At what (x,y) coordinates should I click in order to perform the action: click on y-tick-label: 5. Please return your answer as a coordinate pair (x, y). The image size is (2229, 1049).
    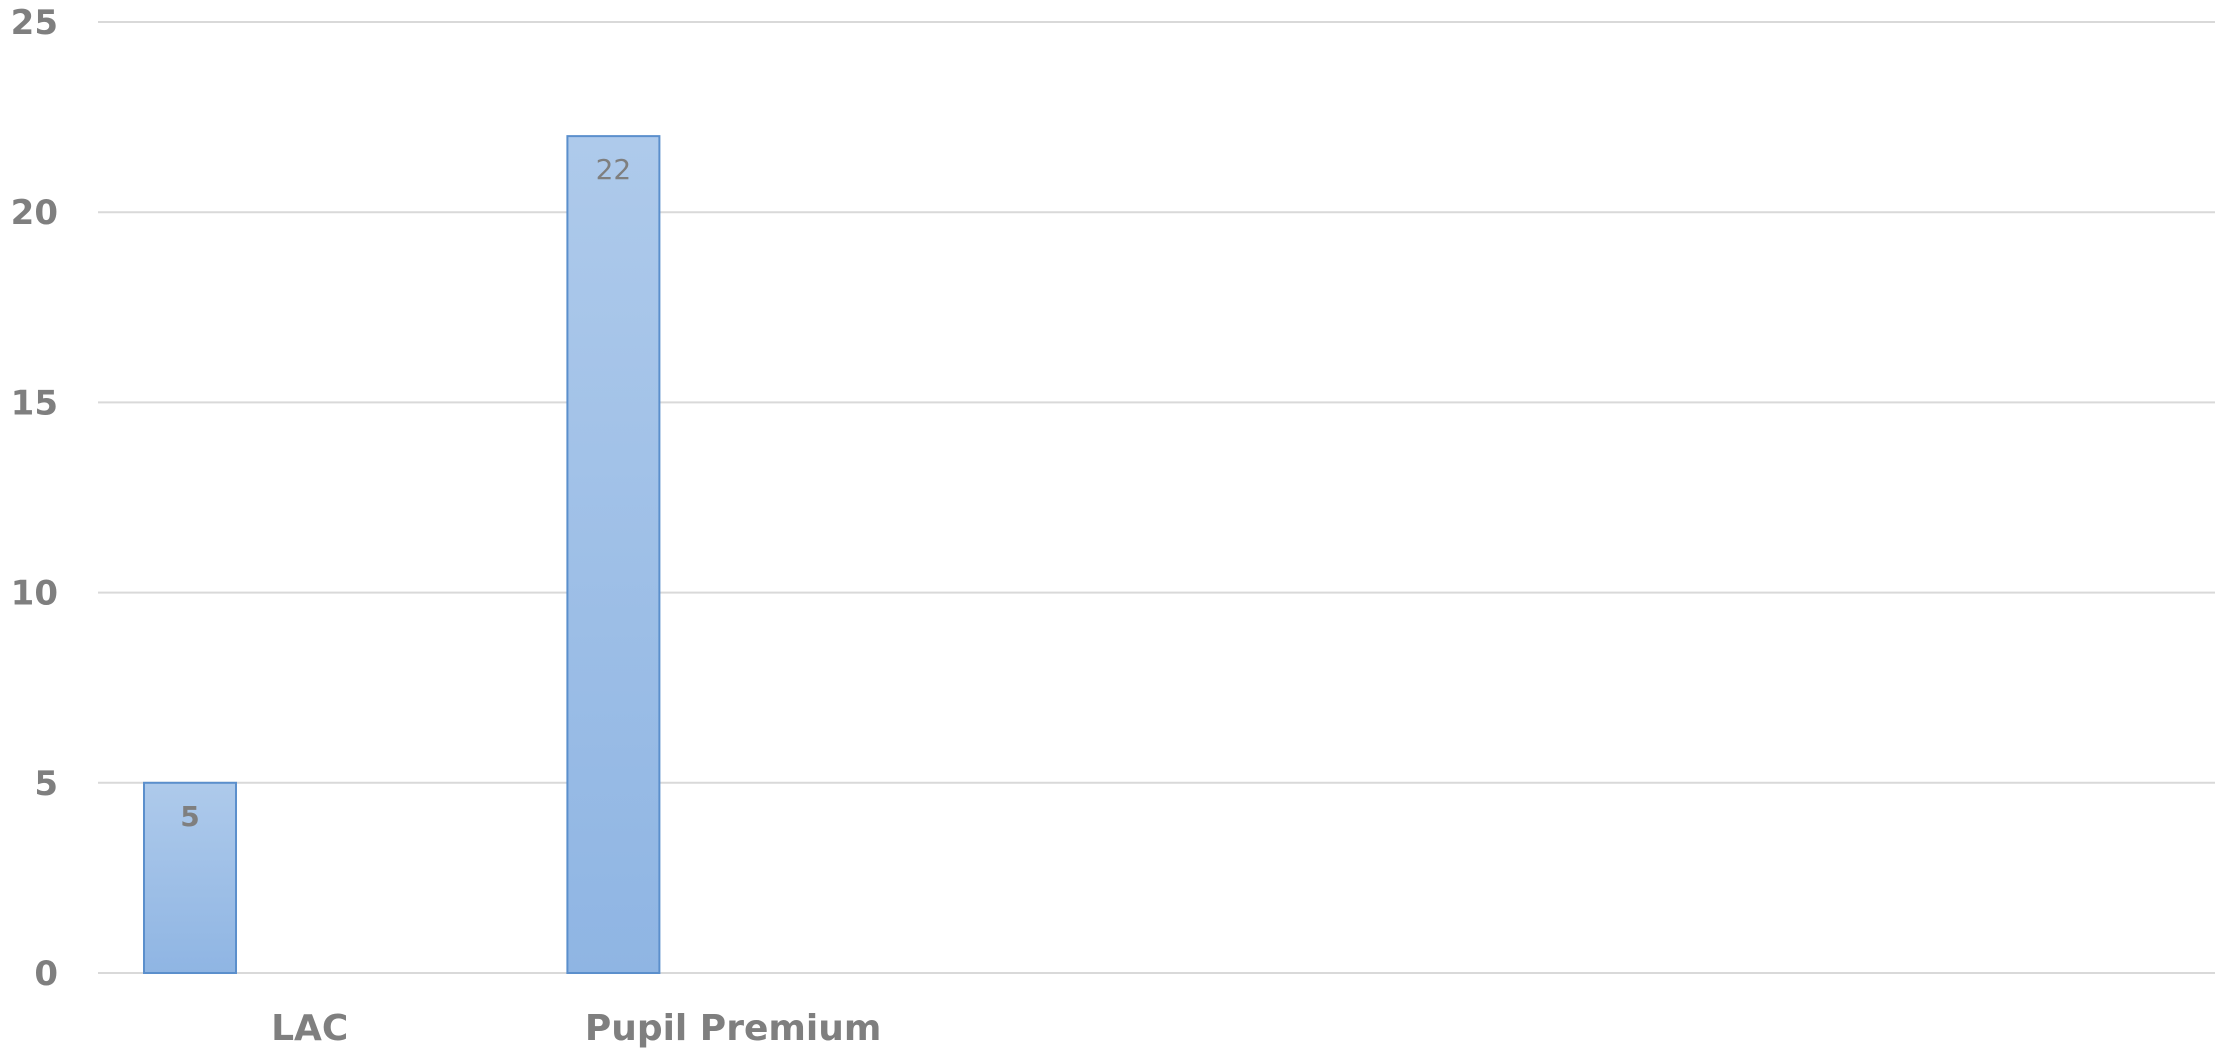
    Looking at the image, I should click on (46, 784).